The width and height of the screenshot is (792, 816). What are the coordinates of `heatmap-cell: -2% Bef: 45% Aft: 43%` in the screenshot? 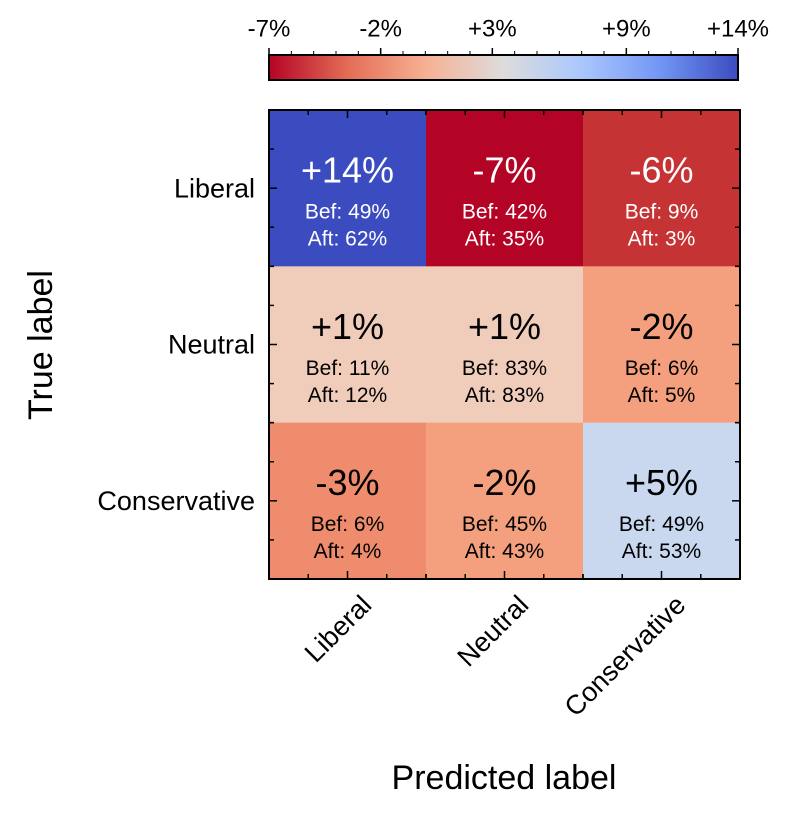 It's located at (505, 501).